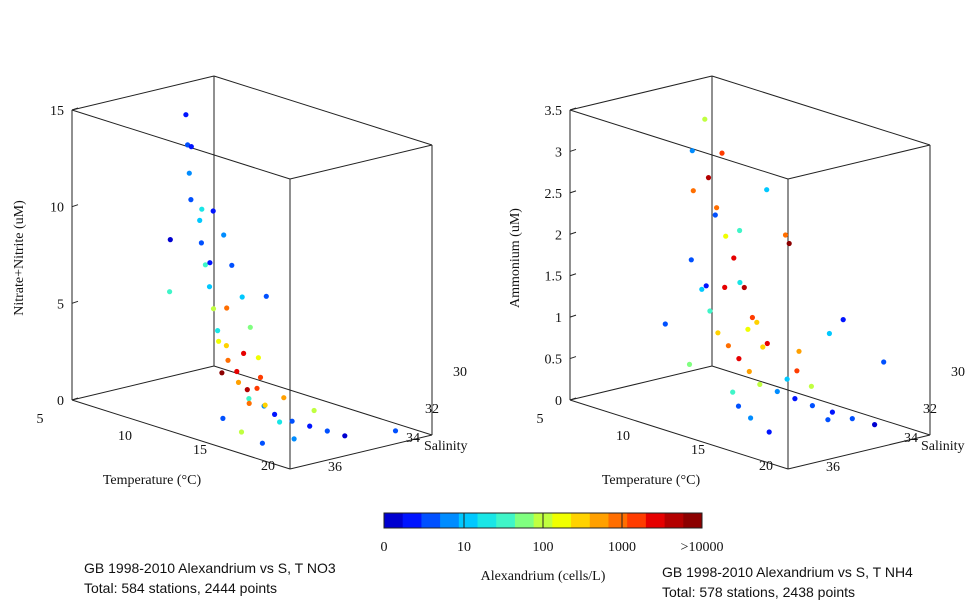 This screenshot has height=605, width=973. Describe the element at coordinates (651, 480) in the screenshot. I see `x-axis-label: Temperature (°C)` at that location.